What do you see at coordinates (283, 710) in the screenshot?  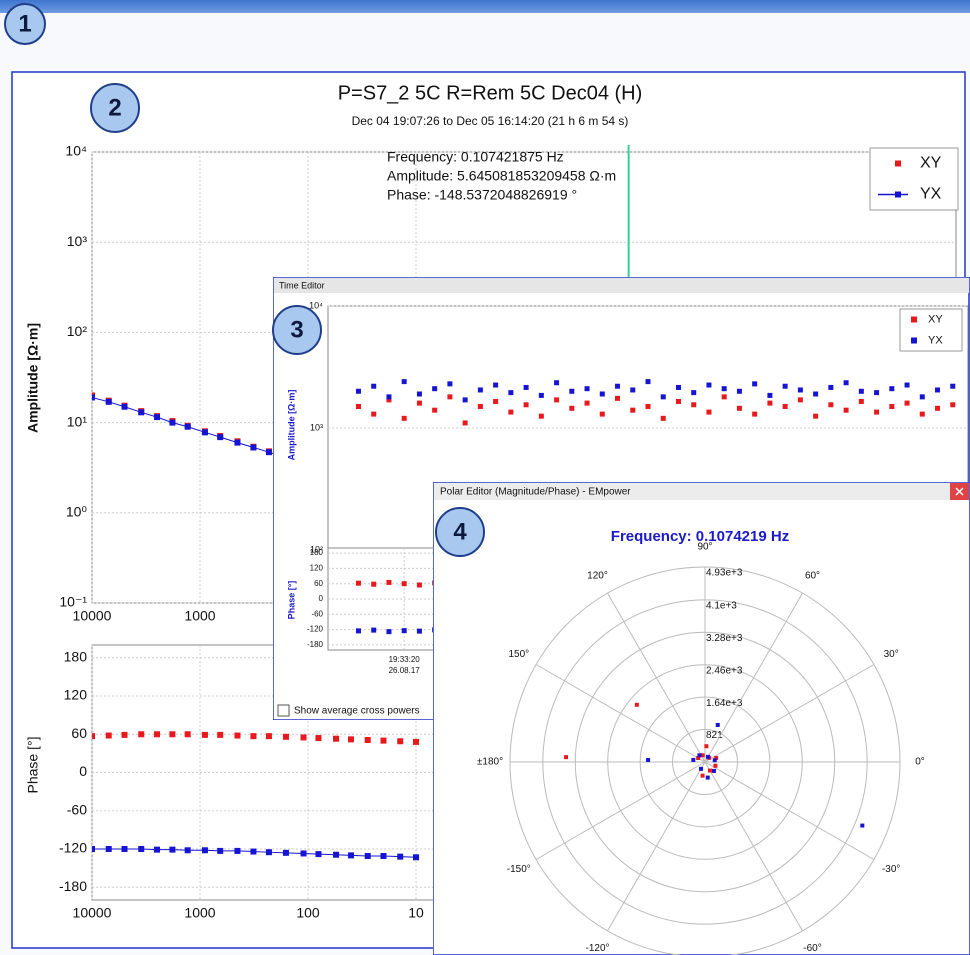 I see `checkbox` at bounding box center [283, 710].